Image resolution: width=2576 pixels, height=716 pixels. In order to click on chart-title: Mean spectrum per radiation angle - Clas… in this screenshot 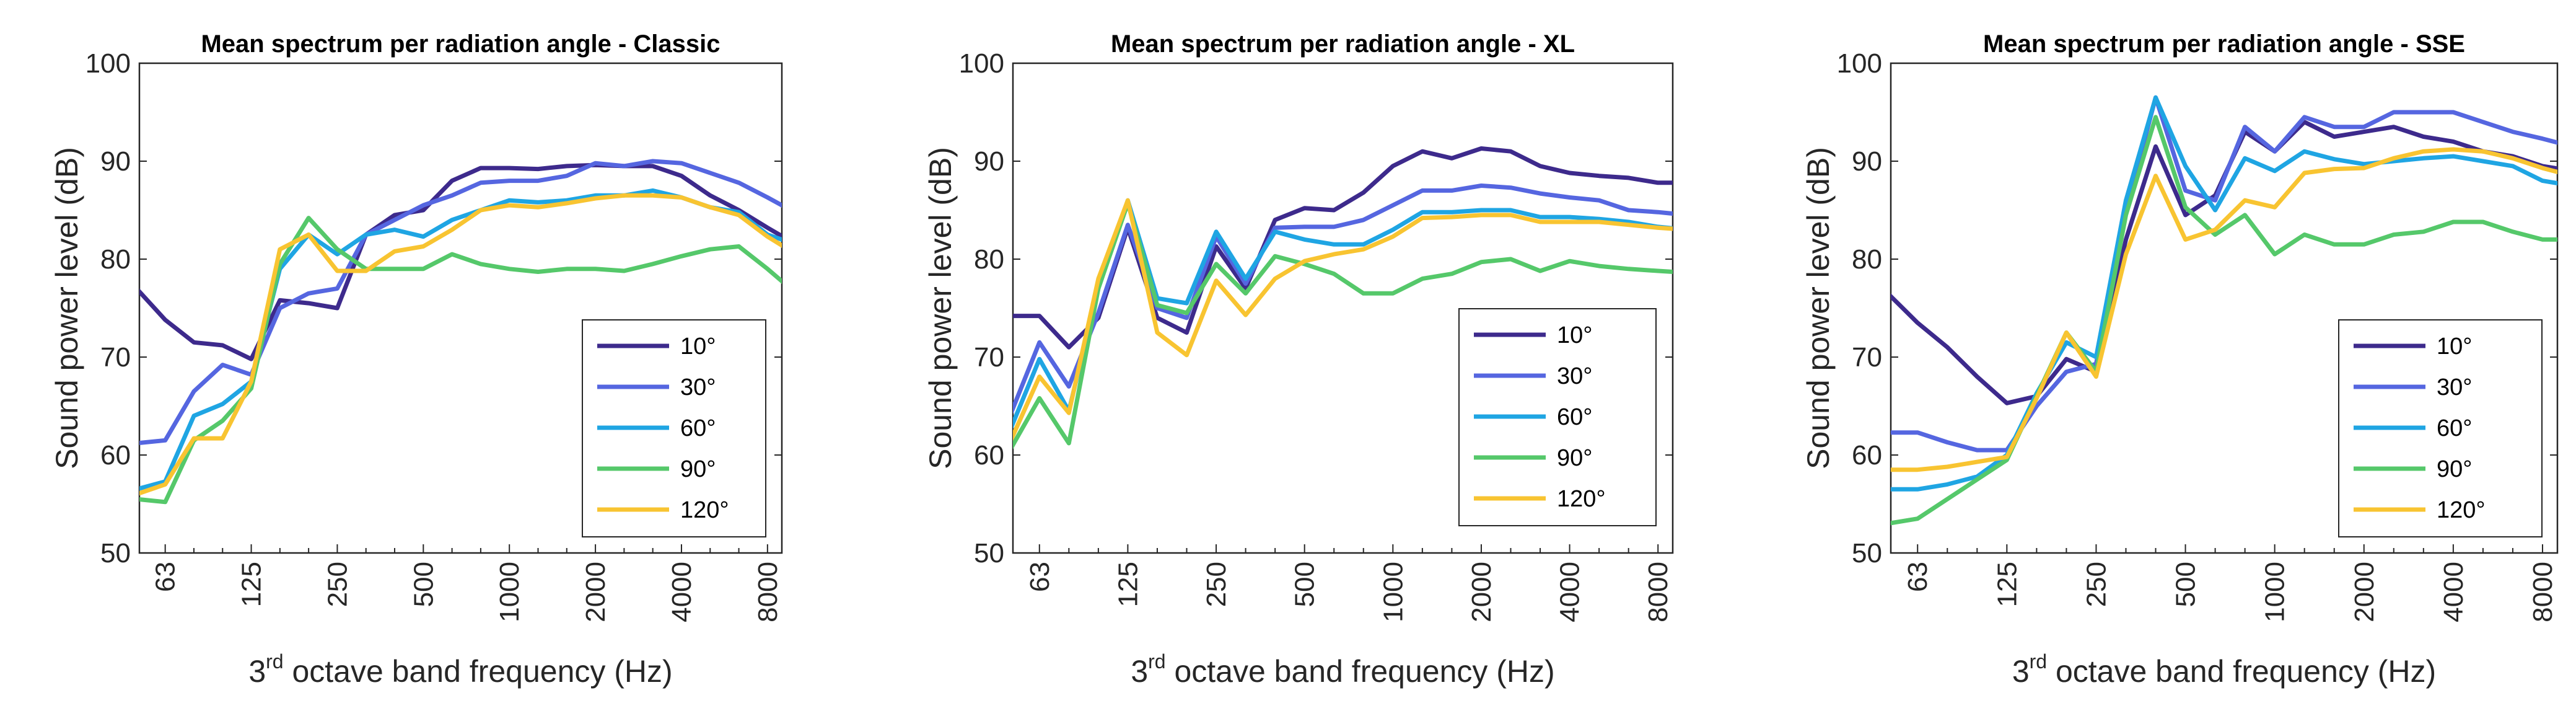, I will do `click(460, 44)`.